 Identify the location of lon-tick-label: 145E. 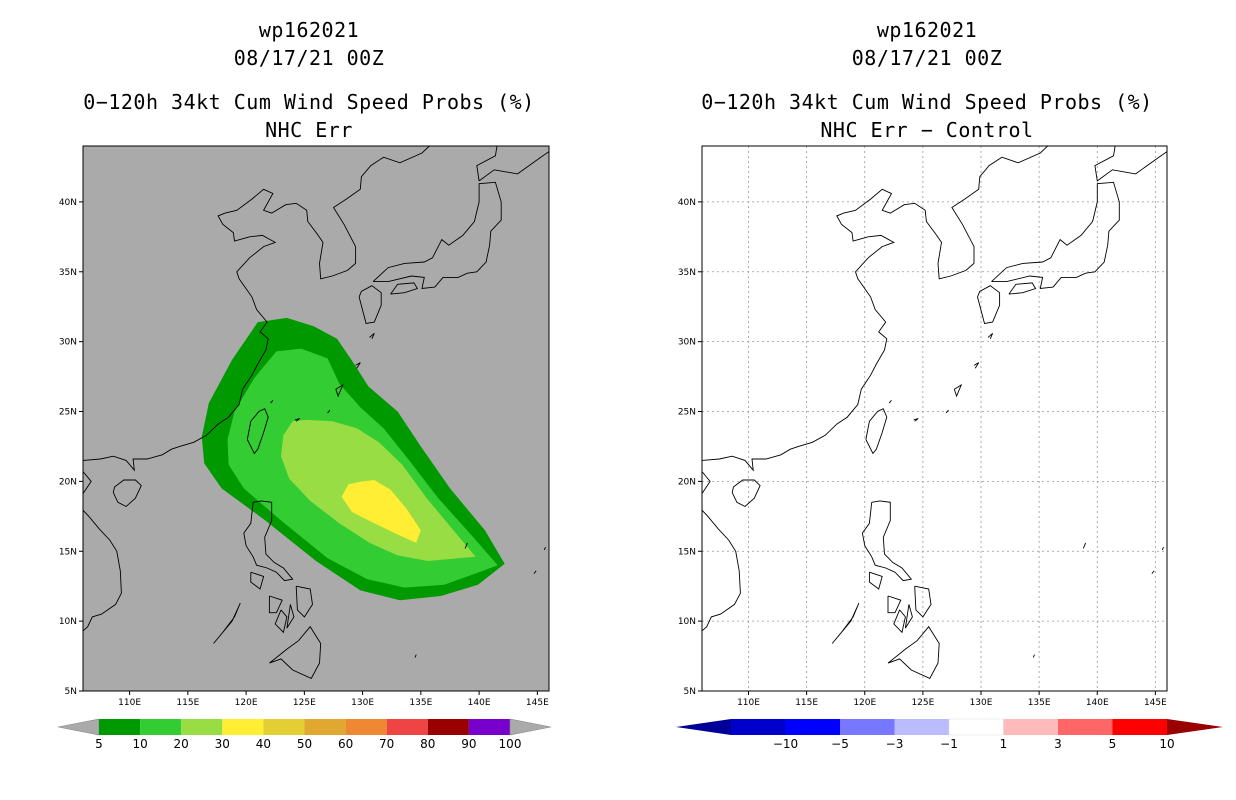
(537, 703).